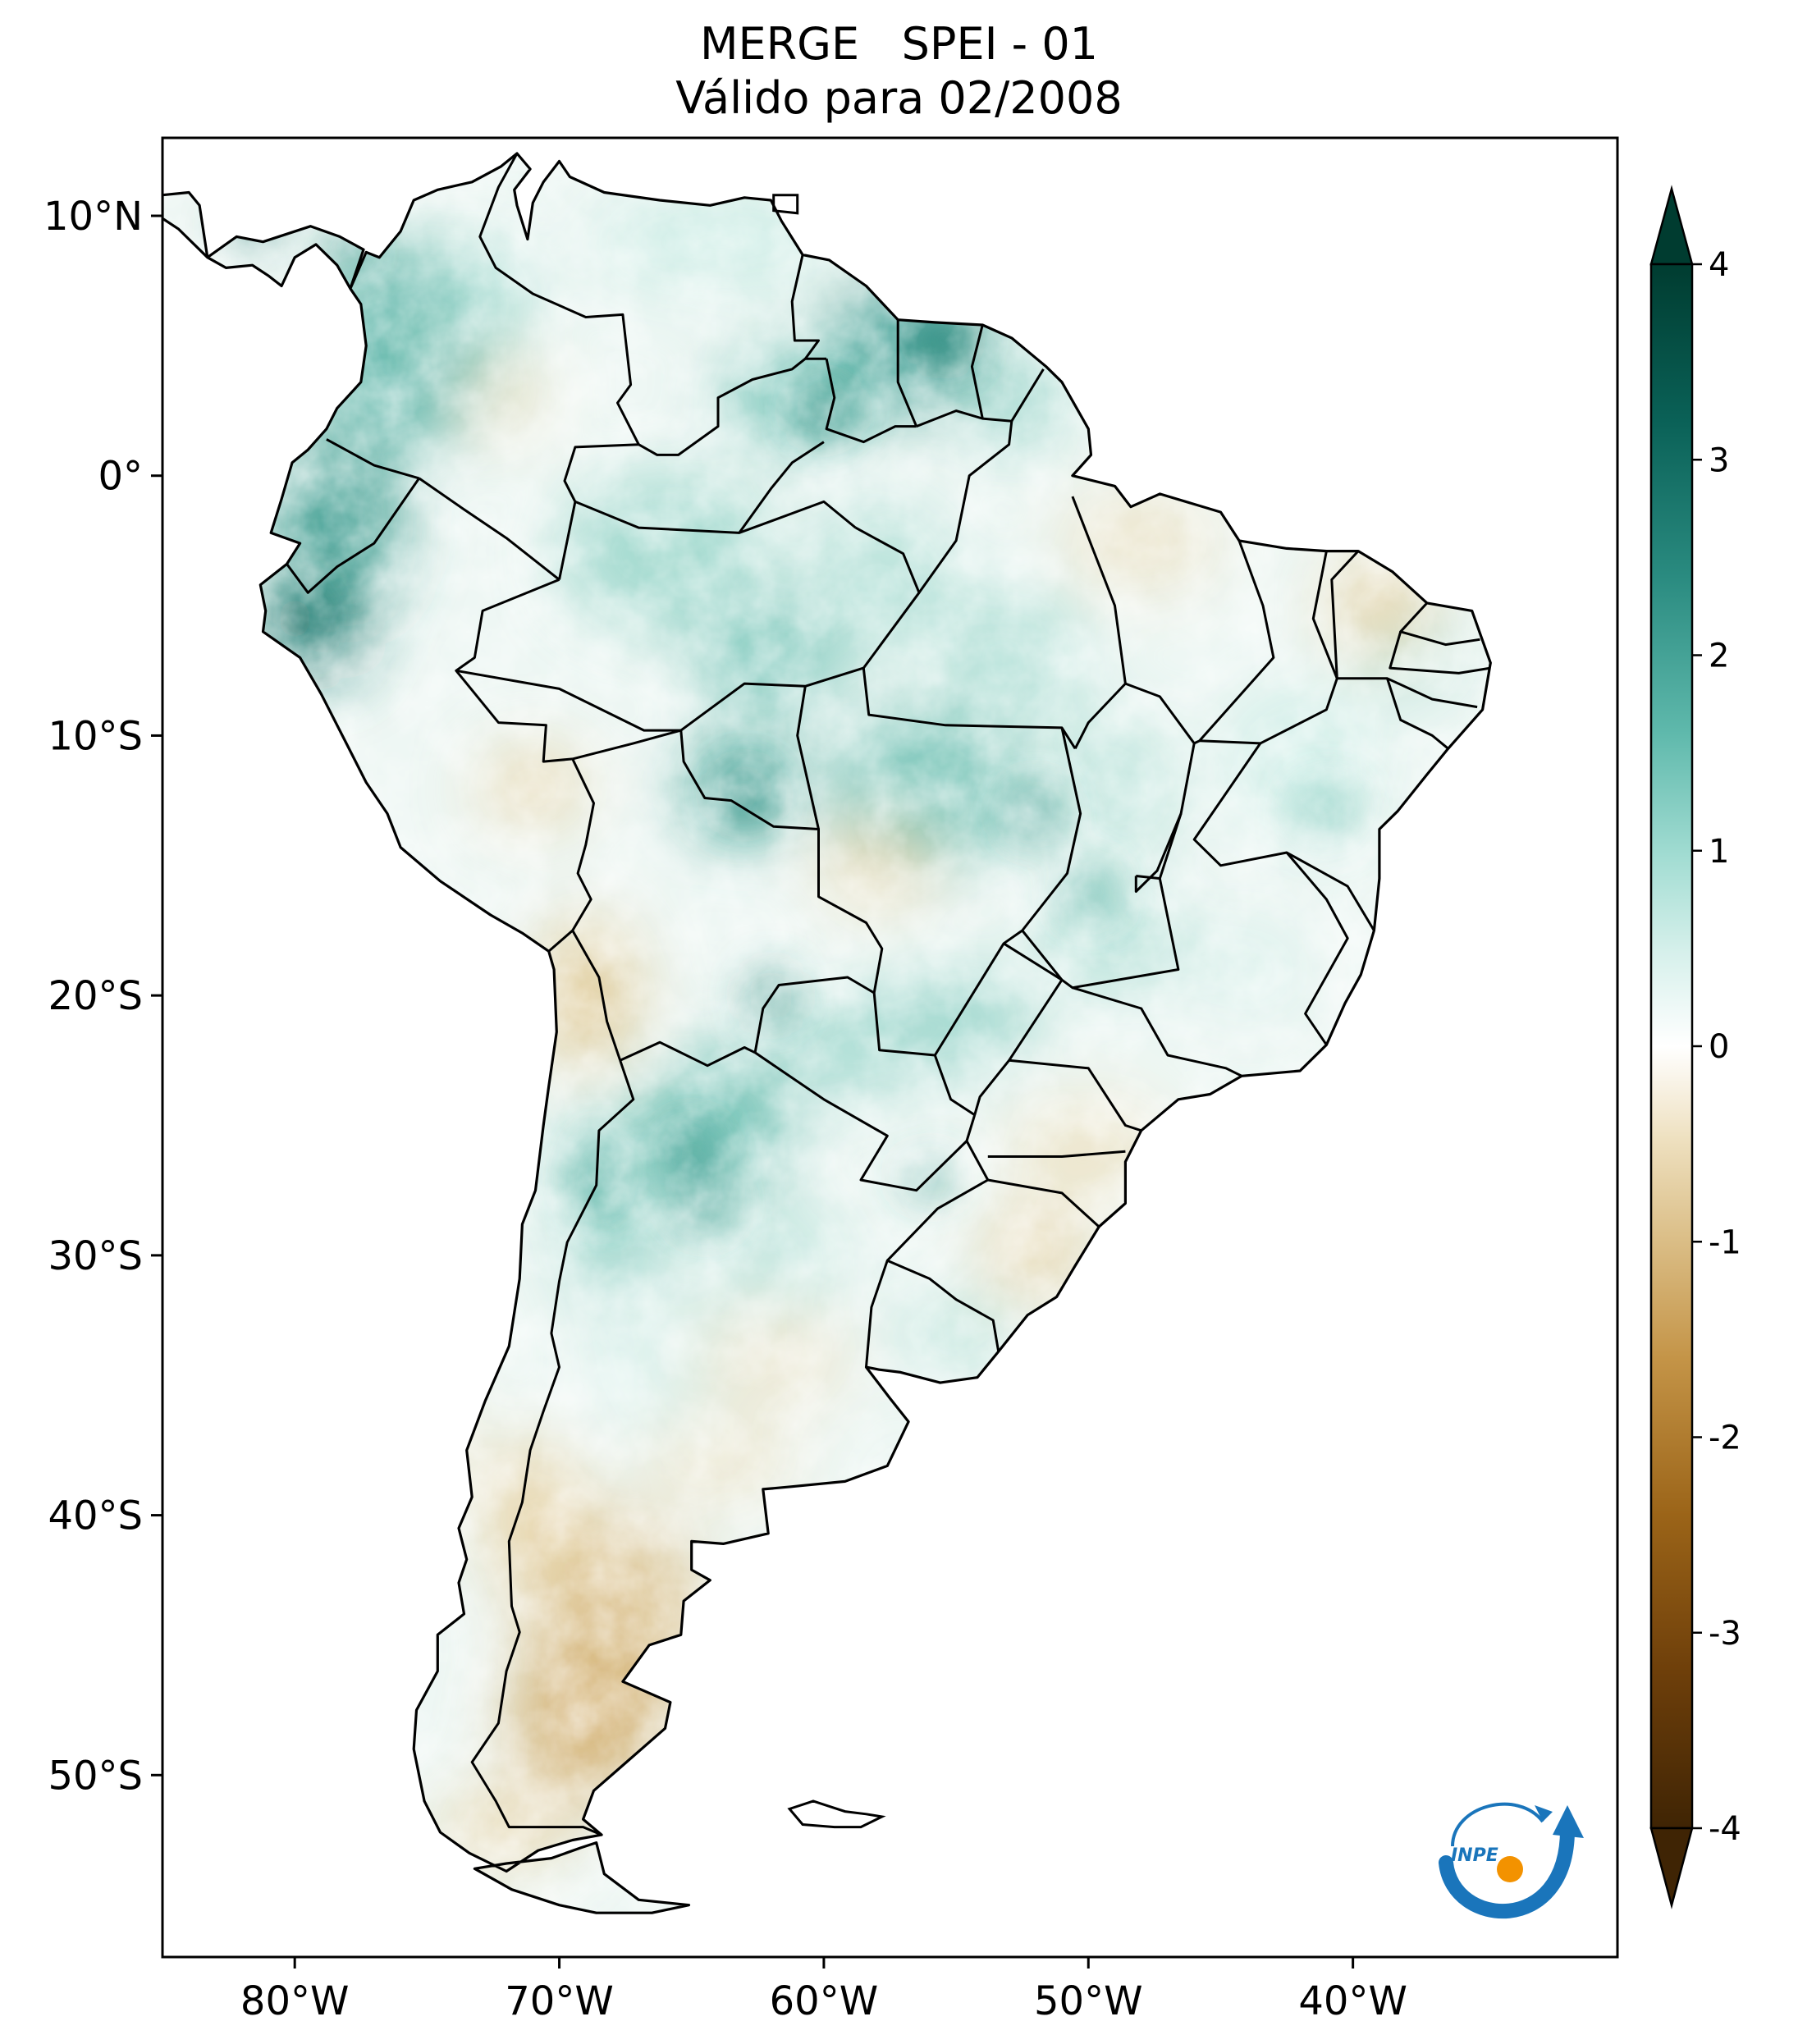 This screenshot has height=2044, width=1798. I want to click on colorbar-bar, so click(1671, 1046).